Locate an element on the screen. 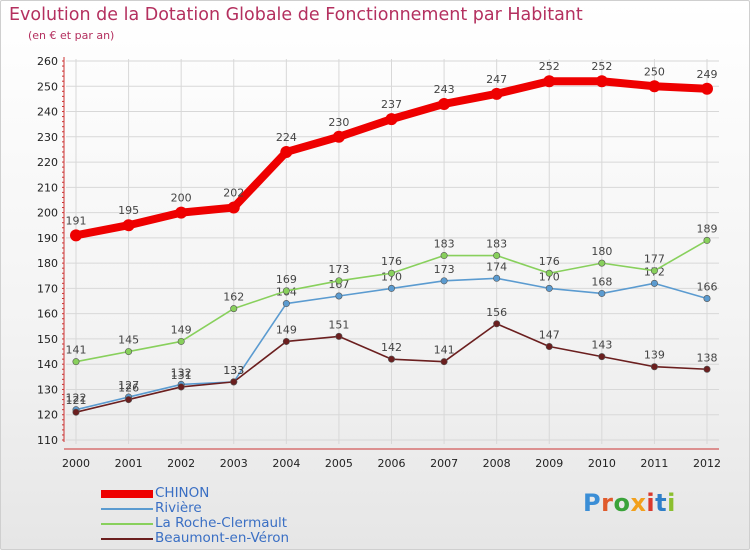 This screenshot has height=550, width=750. data-label: 143 is located at coordinates (601, 345).